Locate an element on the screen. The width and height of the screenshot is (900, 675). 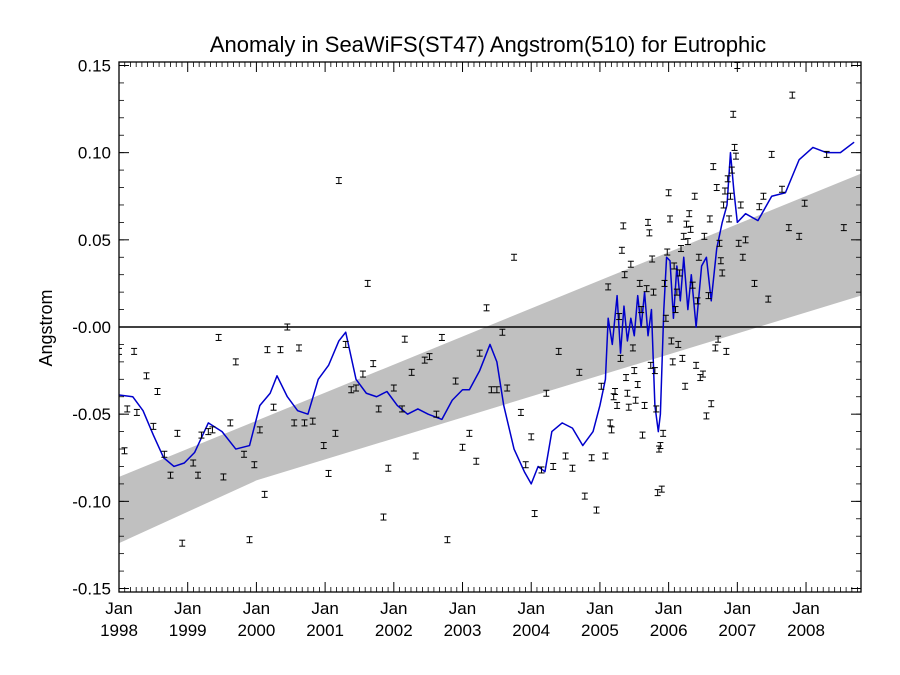
x-tick-year-label: 2006 is located at coordinates (669, 630).